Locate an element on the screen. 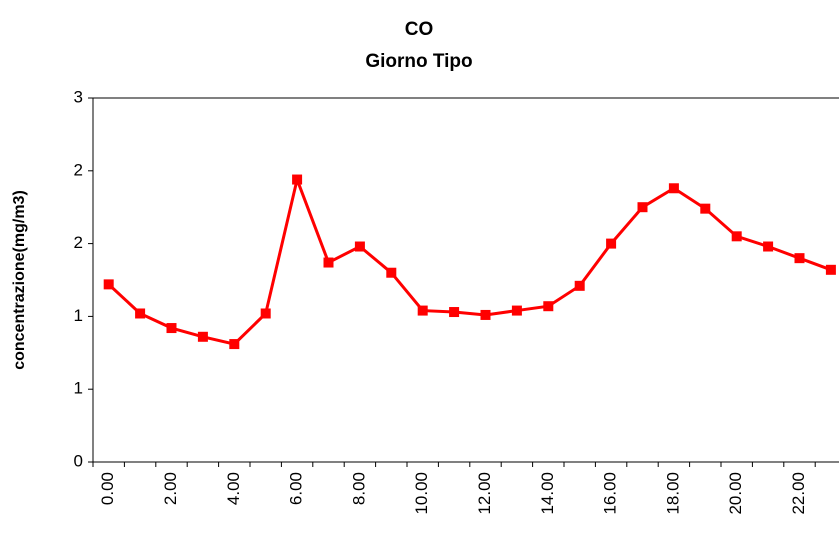 Image resolution: width=839 pixels, height=538 pixels. y-tick-label: 3 is located at coordinates (78, 96).